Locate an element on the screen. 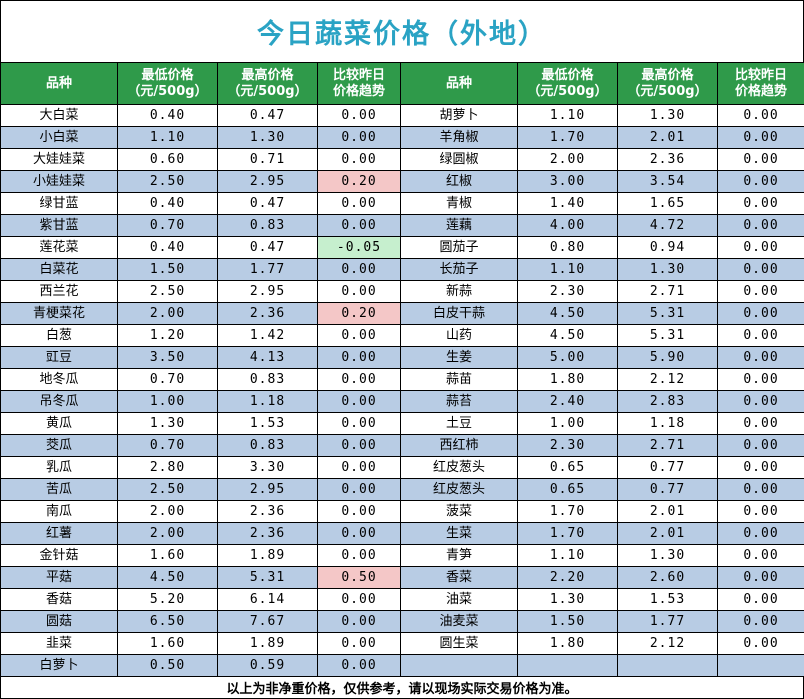  right-item-name: 红皮葱头 is located at coordinates (459, 468).